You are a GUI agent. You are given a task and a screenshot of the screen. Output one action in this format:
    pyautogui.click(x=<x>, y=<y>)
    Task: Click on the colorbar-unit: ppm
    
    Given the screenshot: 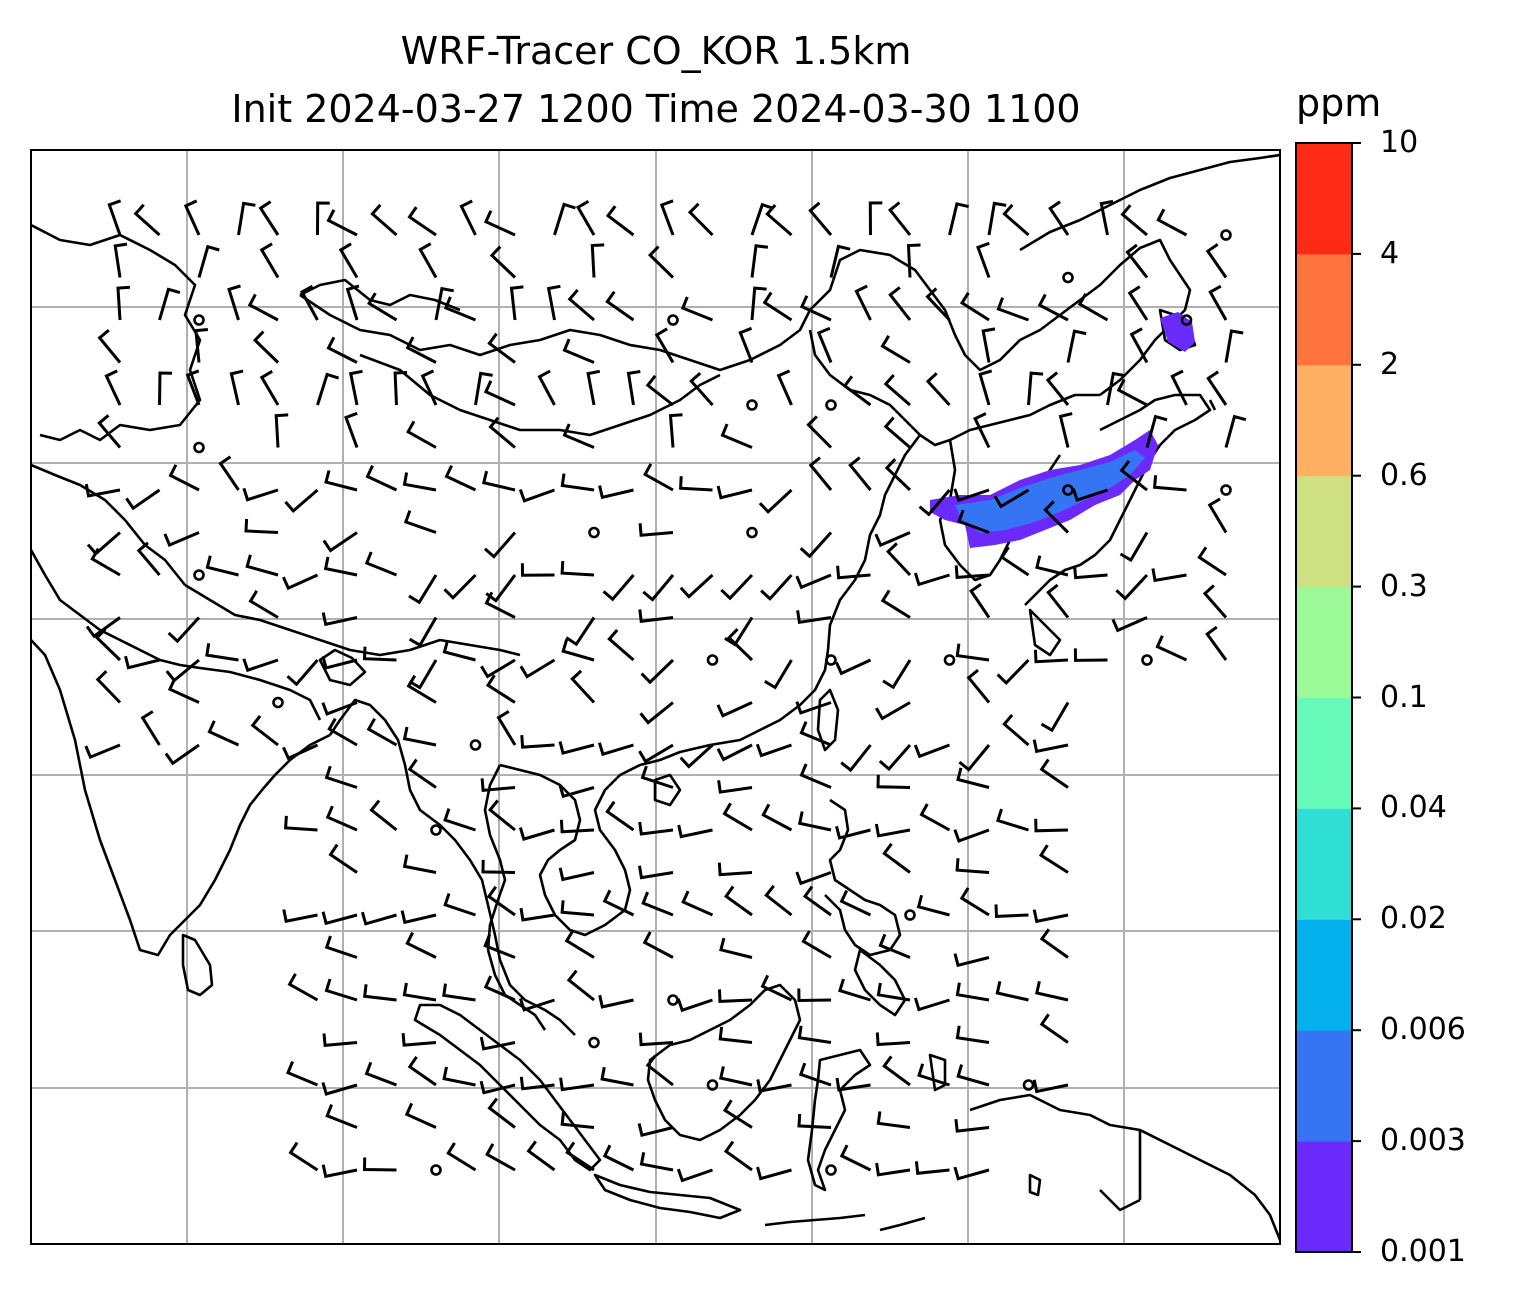 What is the action you would take?
    pyautogui.click(x=1339, y=103)
    